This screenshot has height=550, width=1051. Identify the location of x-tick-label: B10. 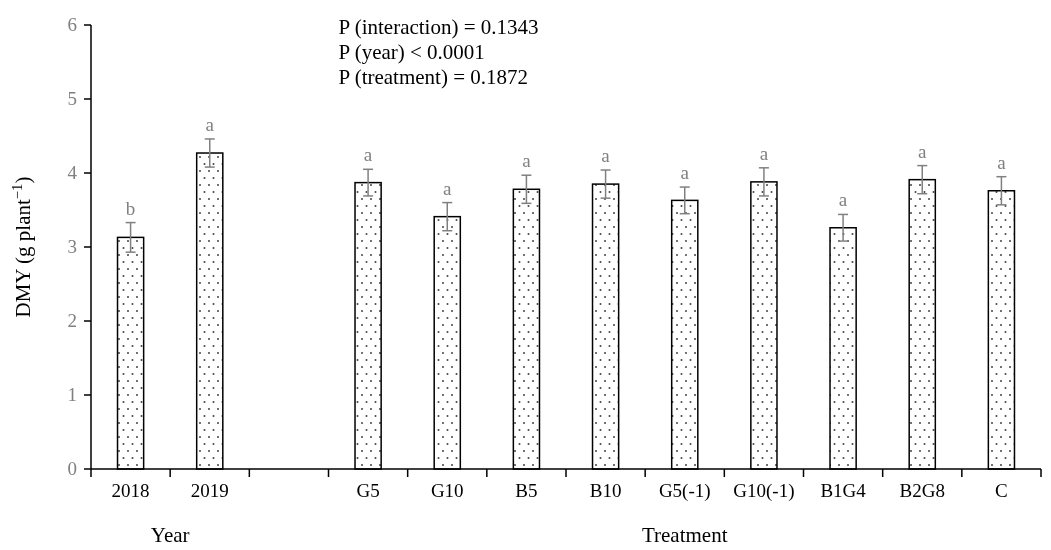
(605, 490).